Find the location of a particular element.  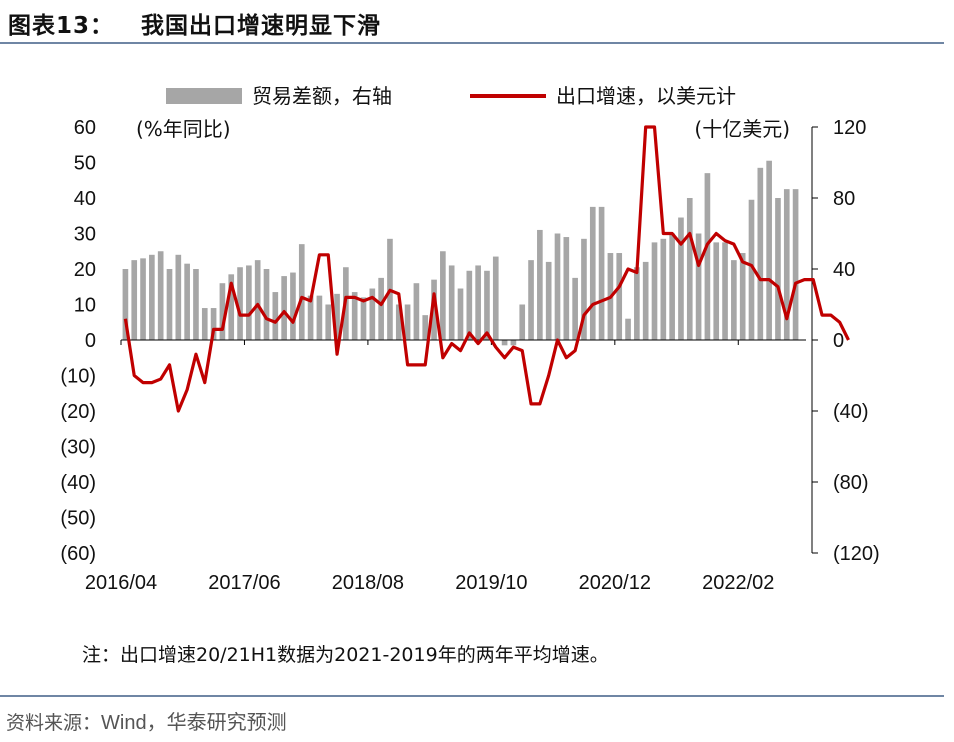

right-axis-unit: (十亿美元) is located at coordinates (742, 129).